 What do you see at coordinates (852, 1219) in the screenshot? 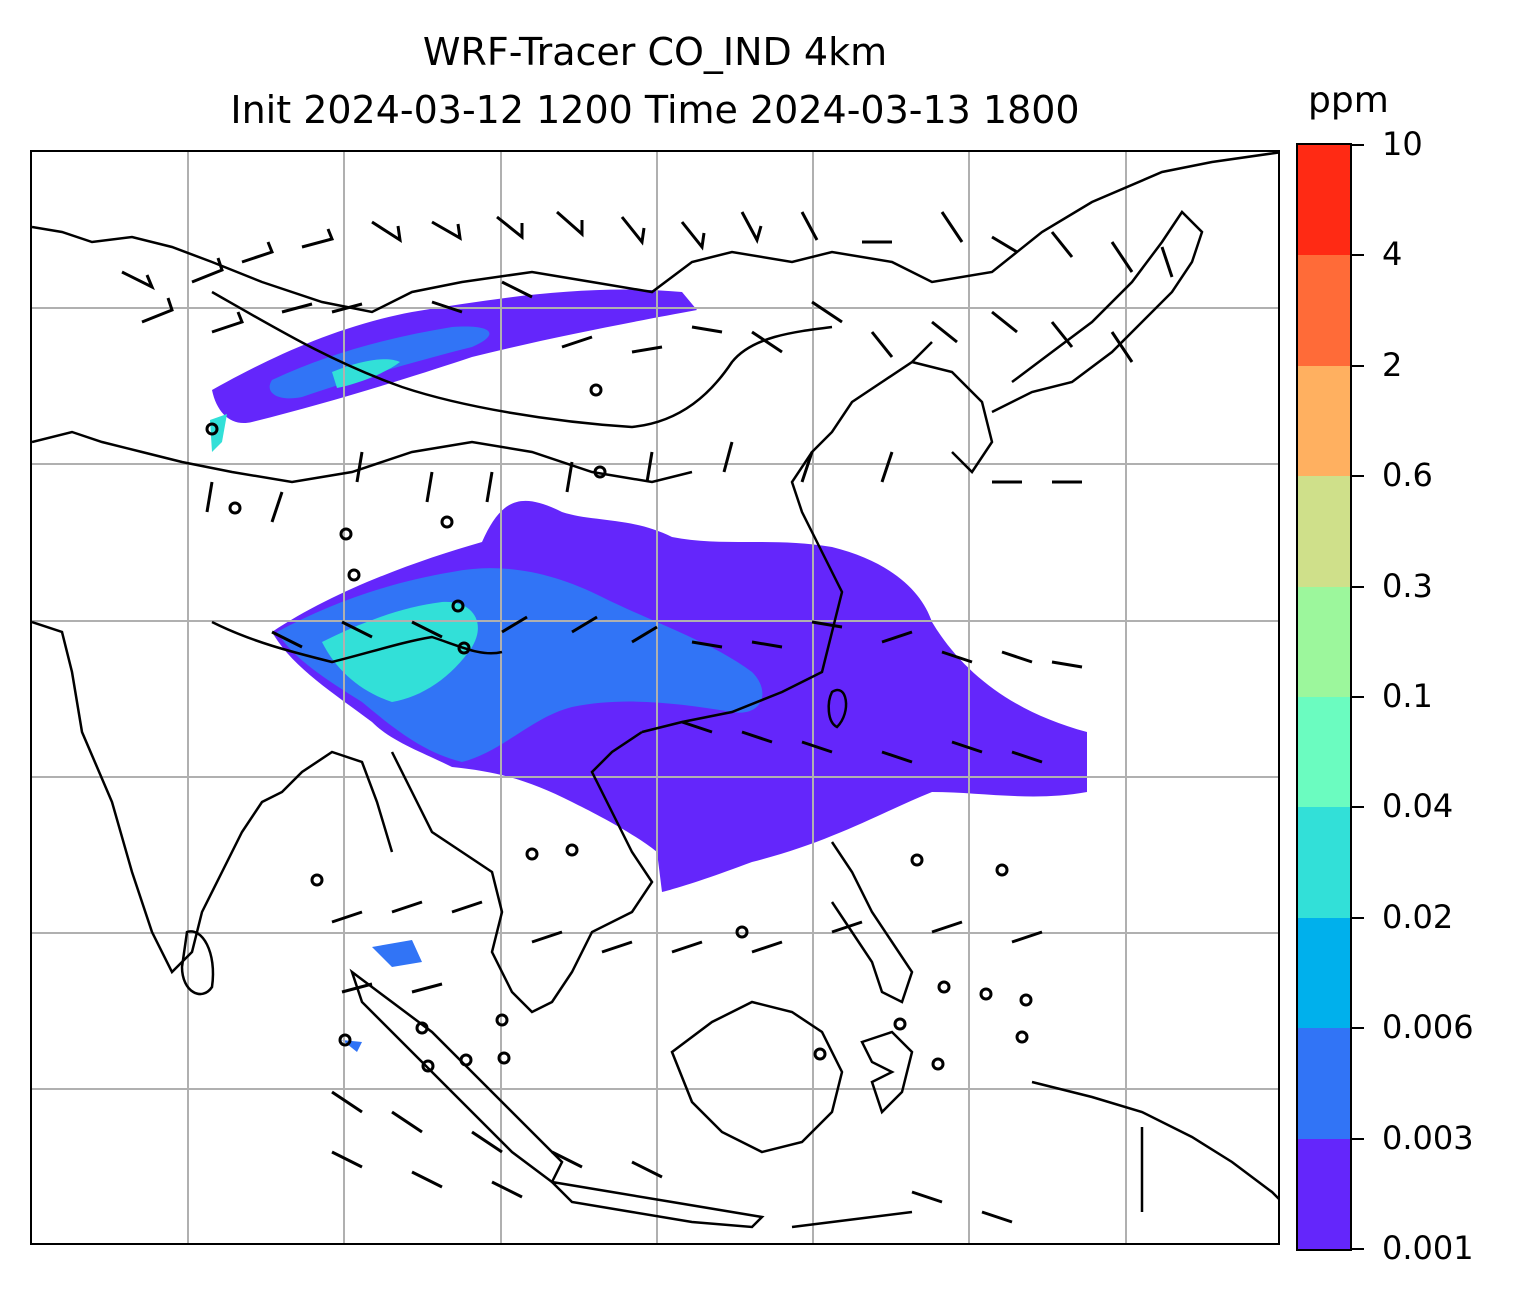
I see `coastline-lesser-sunda` at bounding box center [852, 1219].